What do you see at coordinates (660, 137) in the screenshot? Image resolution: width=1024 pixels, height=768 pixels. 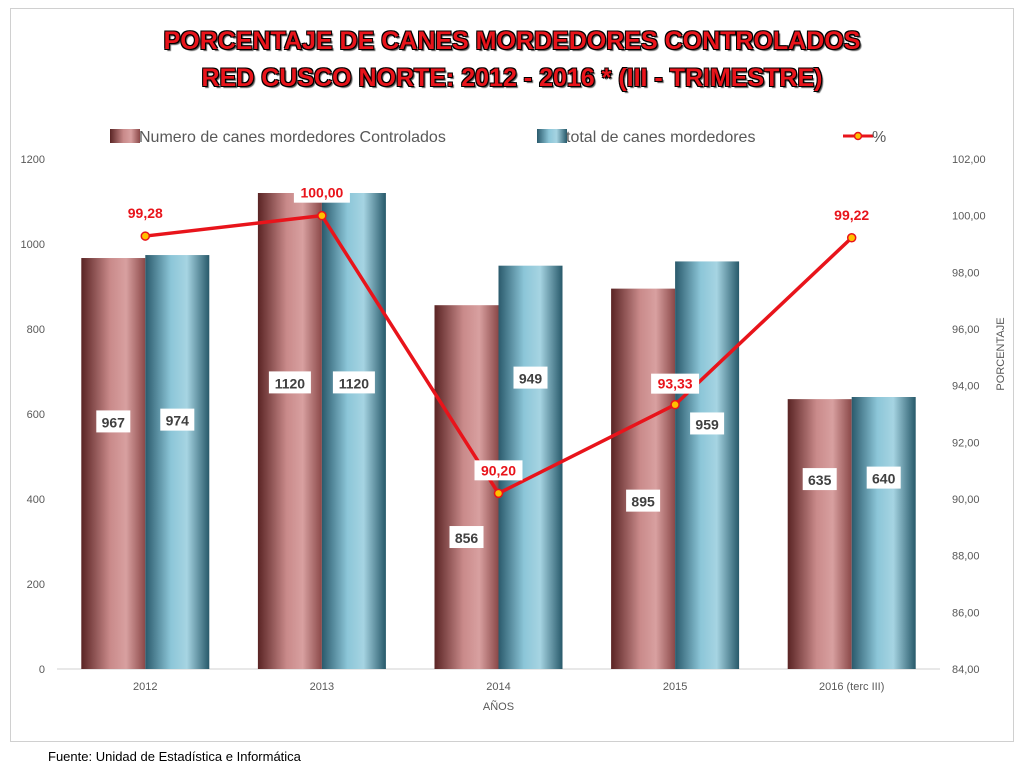 I see `legend-label: total de canes mordedores` at bounding box center [660, 137].